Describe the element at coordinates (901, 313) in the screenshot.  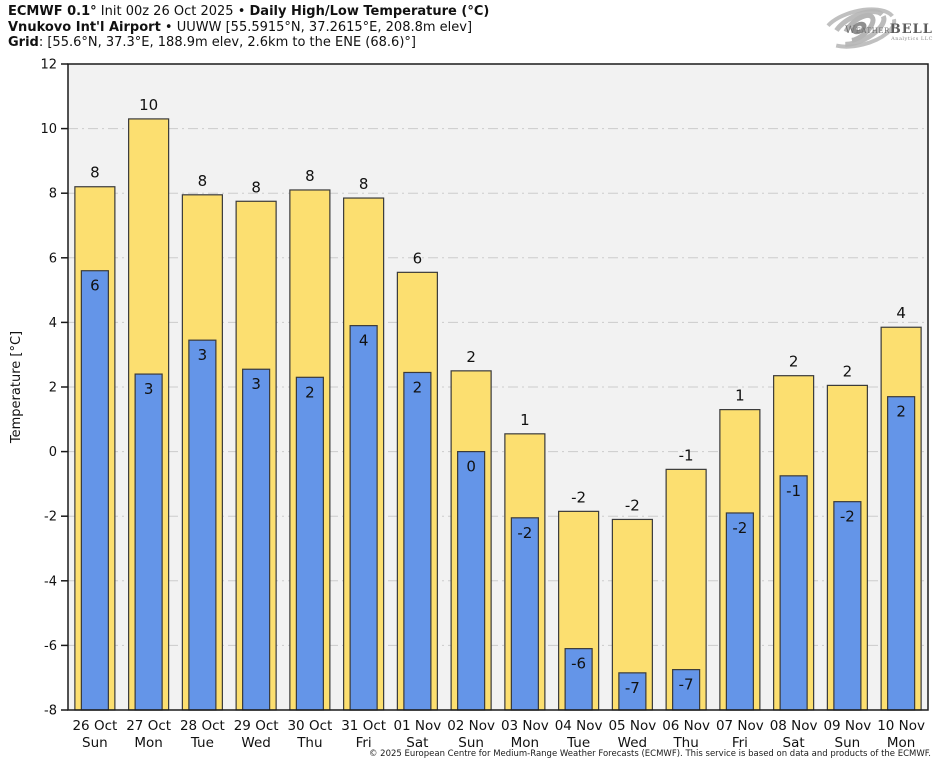
I see `high-value-label: 4` at that location.